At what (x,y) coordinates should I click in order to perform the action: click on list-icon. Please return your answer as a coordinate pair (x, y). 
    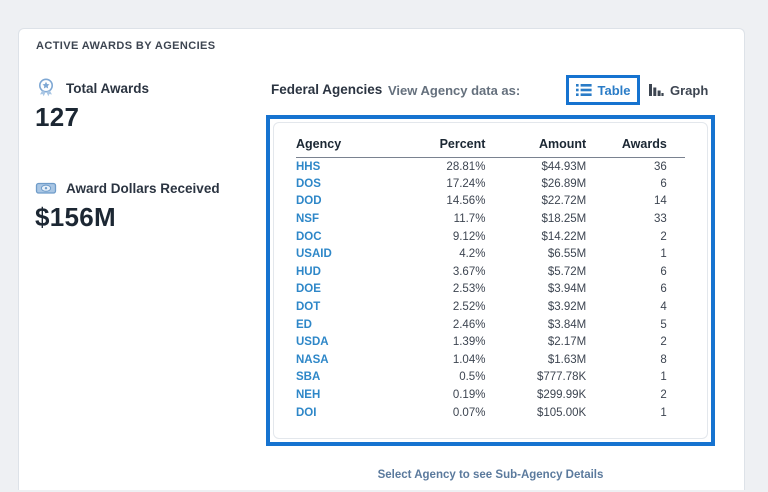
    Looking at the image, I should click on (583, 90).